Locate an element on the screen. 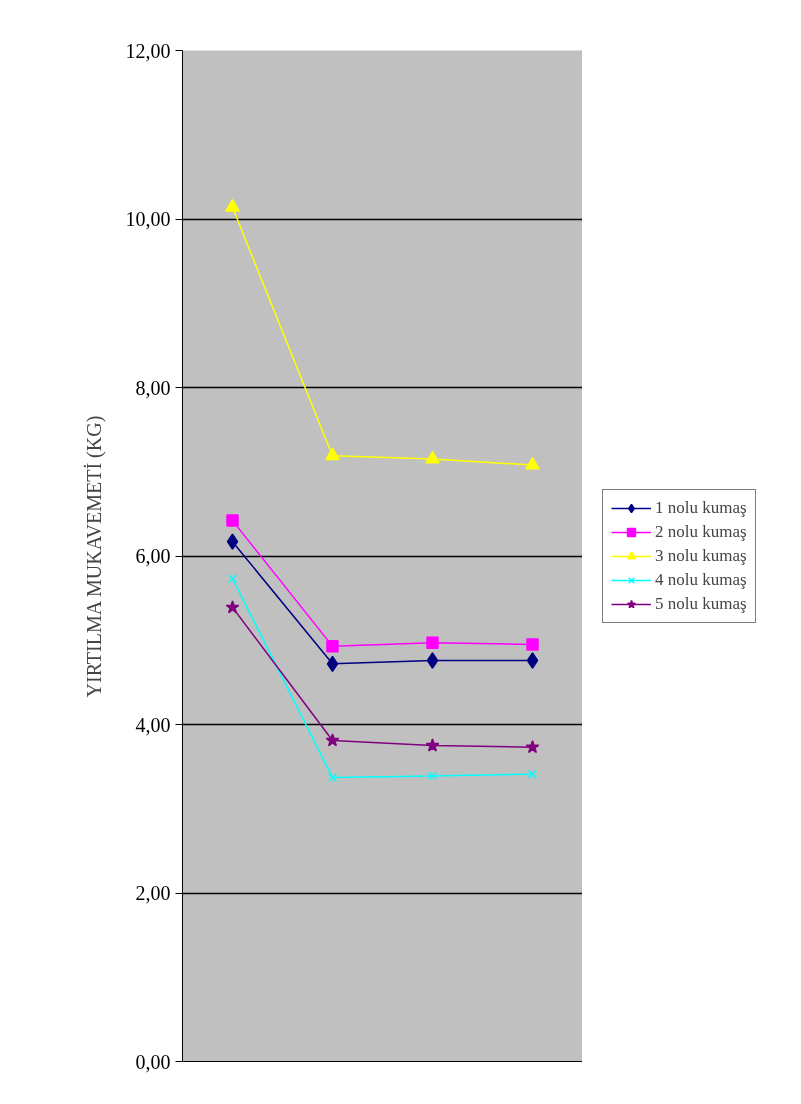 Image resolution: width=801 pixels, height=1104 pixels. legend-label: 5 nolu kumaş is located at coordinates (701, 603).